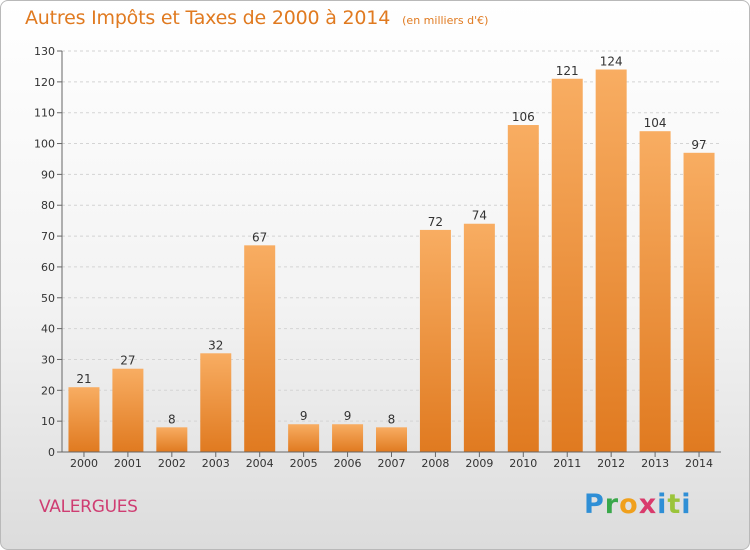 This screenshot has width=750, height=550. Describe the element at coordinates (435, 340) in the screenshot. I see `bar-2008` at that location.